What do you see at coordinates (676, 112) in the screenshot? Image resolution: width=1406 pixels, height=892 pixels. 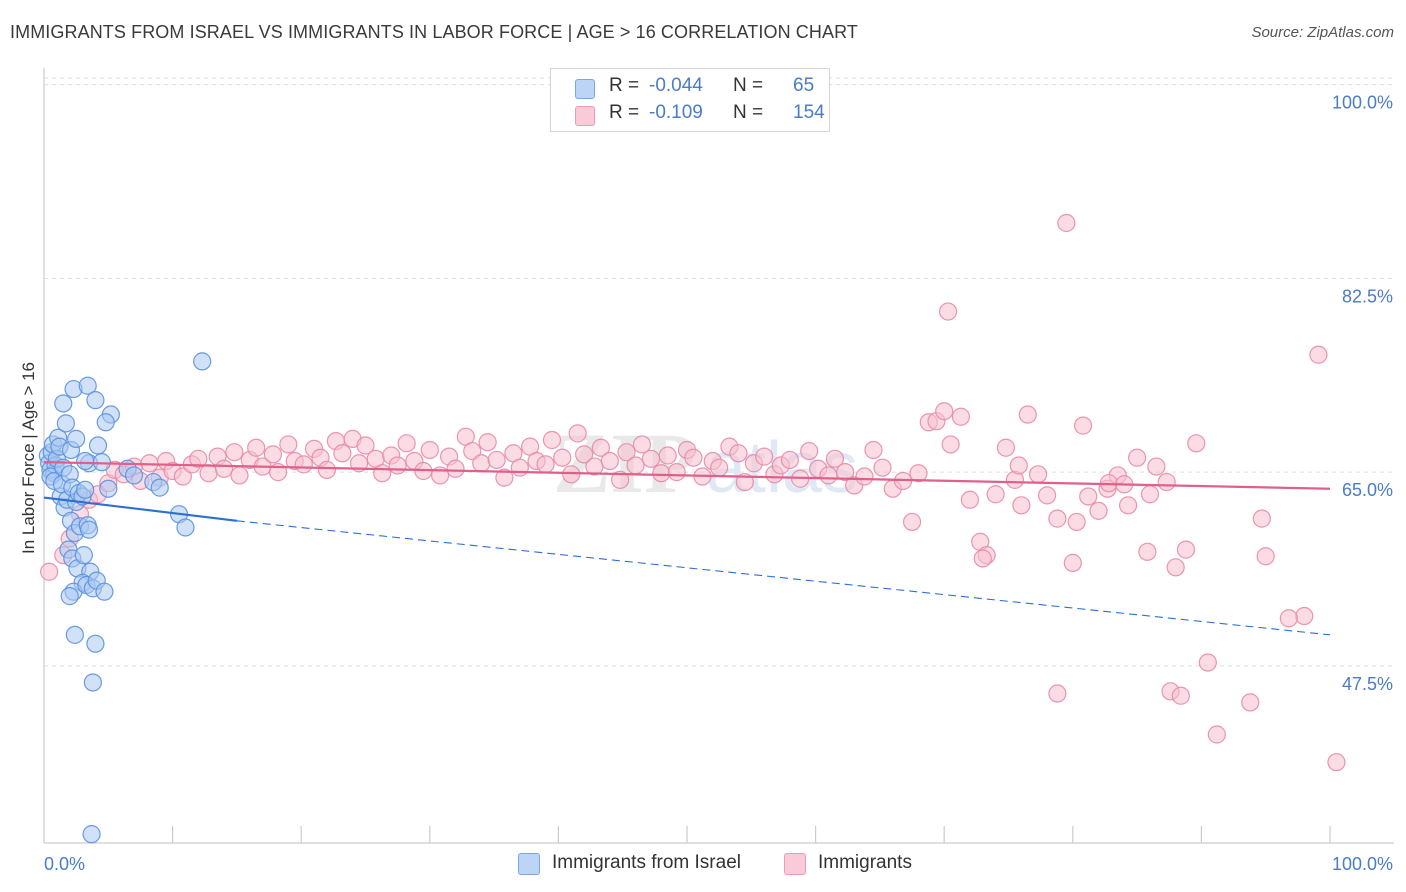 I see `legend-r-value: -0.109` at bounding box center [676, 112].